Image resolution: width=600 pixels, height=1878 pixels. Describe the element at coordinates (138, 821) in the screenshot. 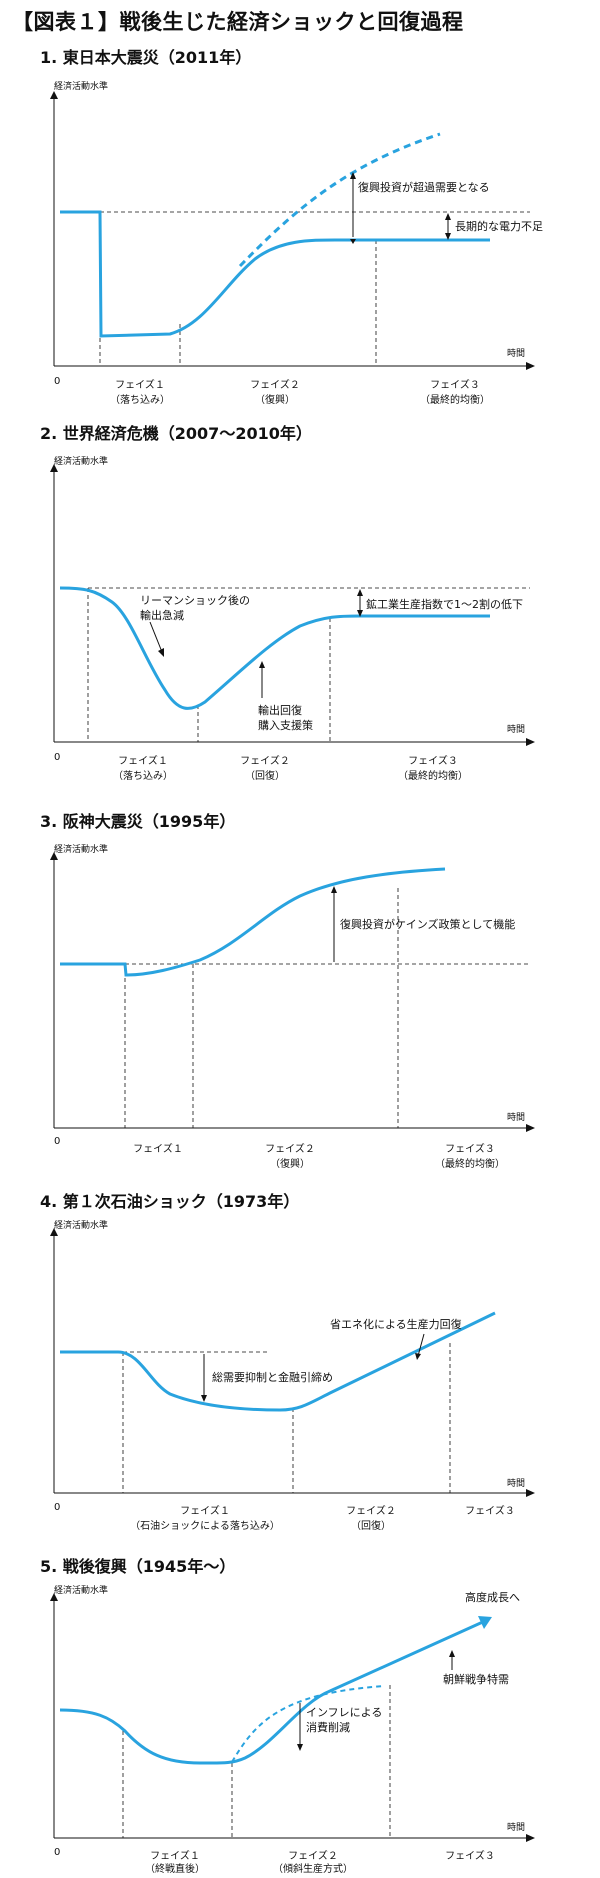

I see `chart-title: 3. 阪神大震災（1995年）` at that location.